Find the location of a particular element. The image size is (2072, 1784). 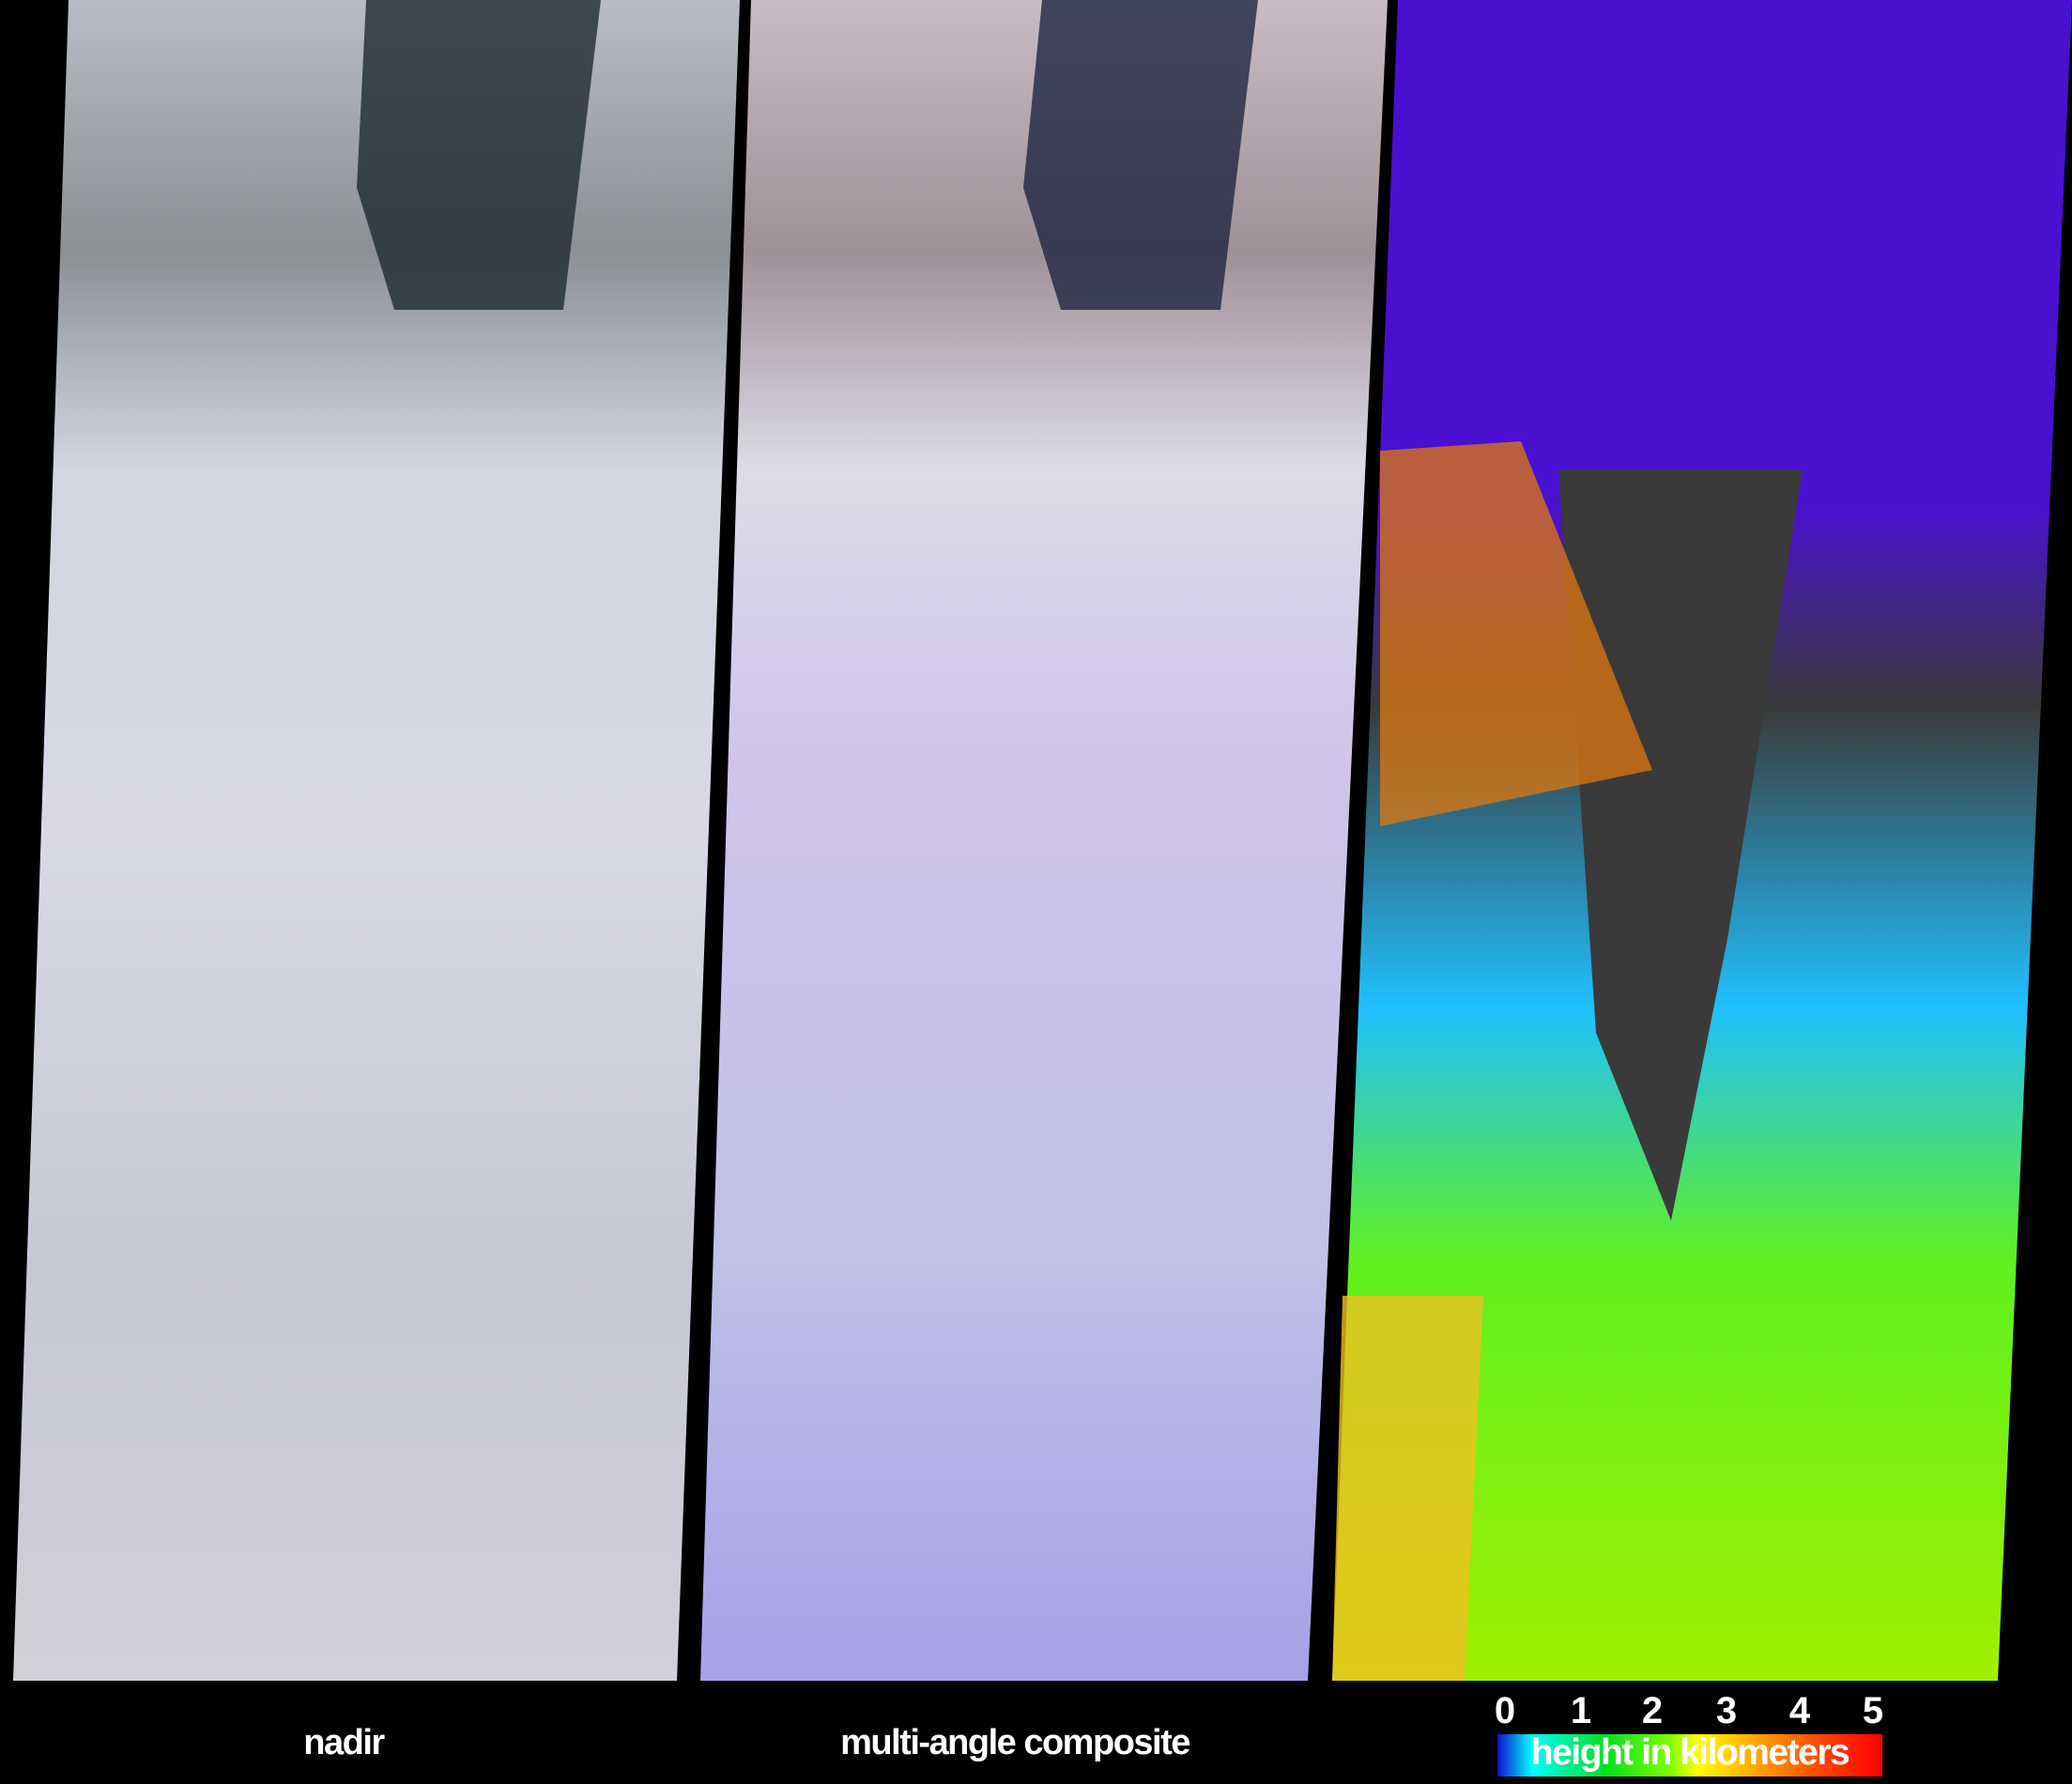

legend-tick-1: 1 is located at coordinates (1581, 1711).